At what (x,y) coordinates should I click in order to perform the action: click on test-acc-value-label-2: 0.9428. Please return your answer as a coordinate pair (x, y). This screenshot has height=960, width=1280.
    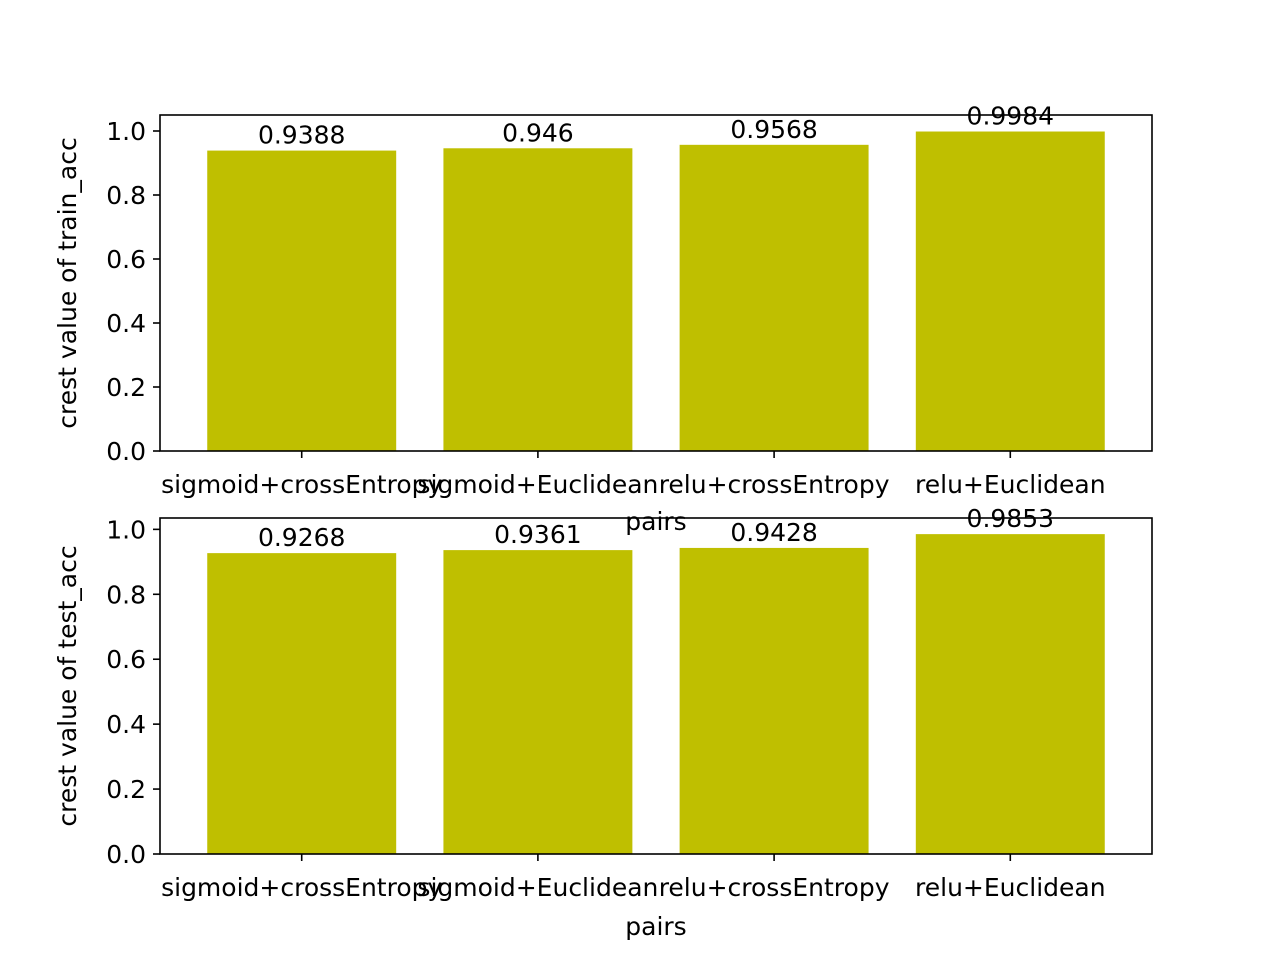
    Looking at the image, I should click on (773, 532).